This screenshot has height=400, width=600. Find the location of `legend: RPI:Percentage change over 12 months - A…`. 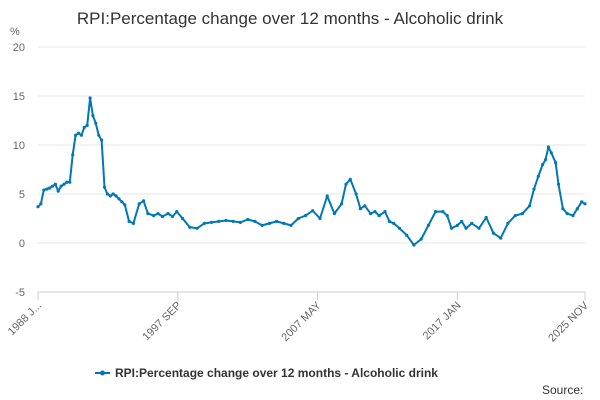

legend: RPI:Percentage change over 12 months - A… is located at coordinates (266, 373).